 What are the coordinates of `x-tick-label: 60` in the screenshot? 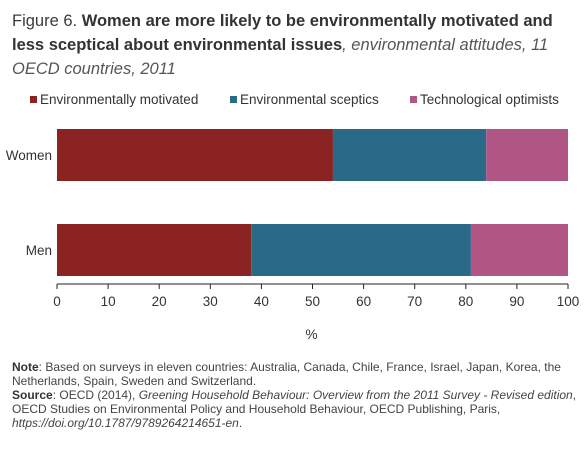 It's located at (363, 301).